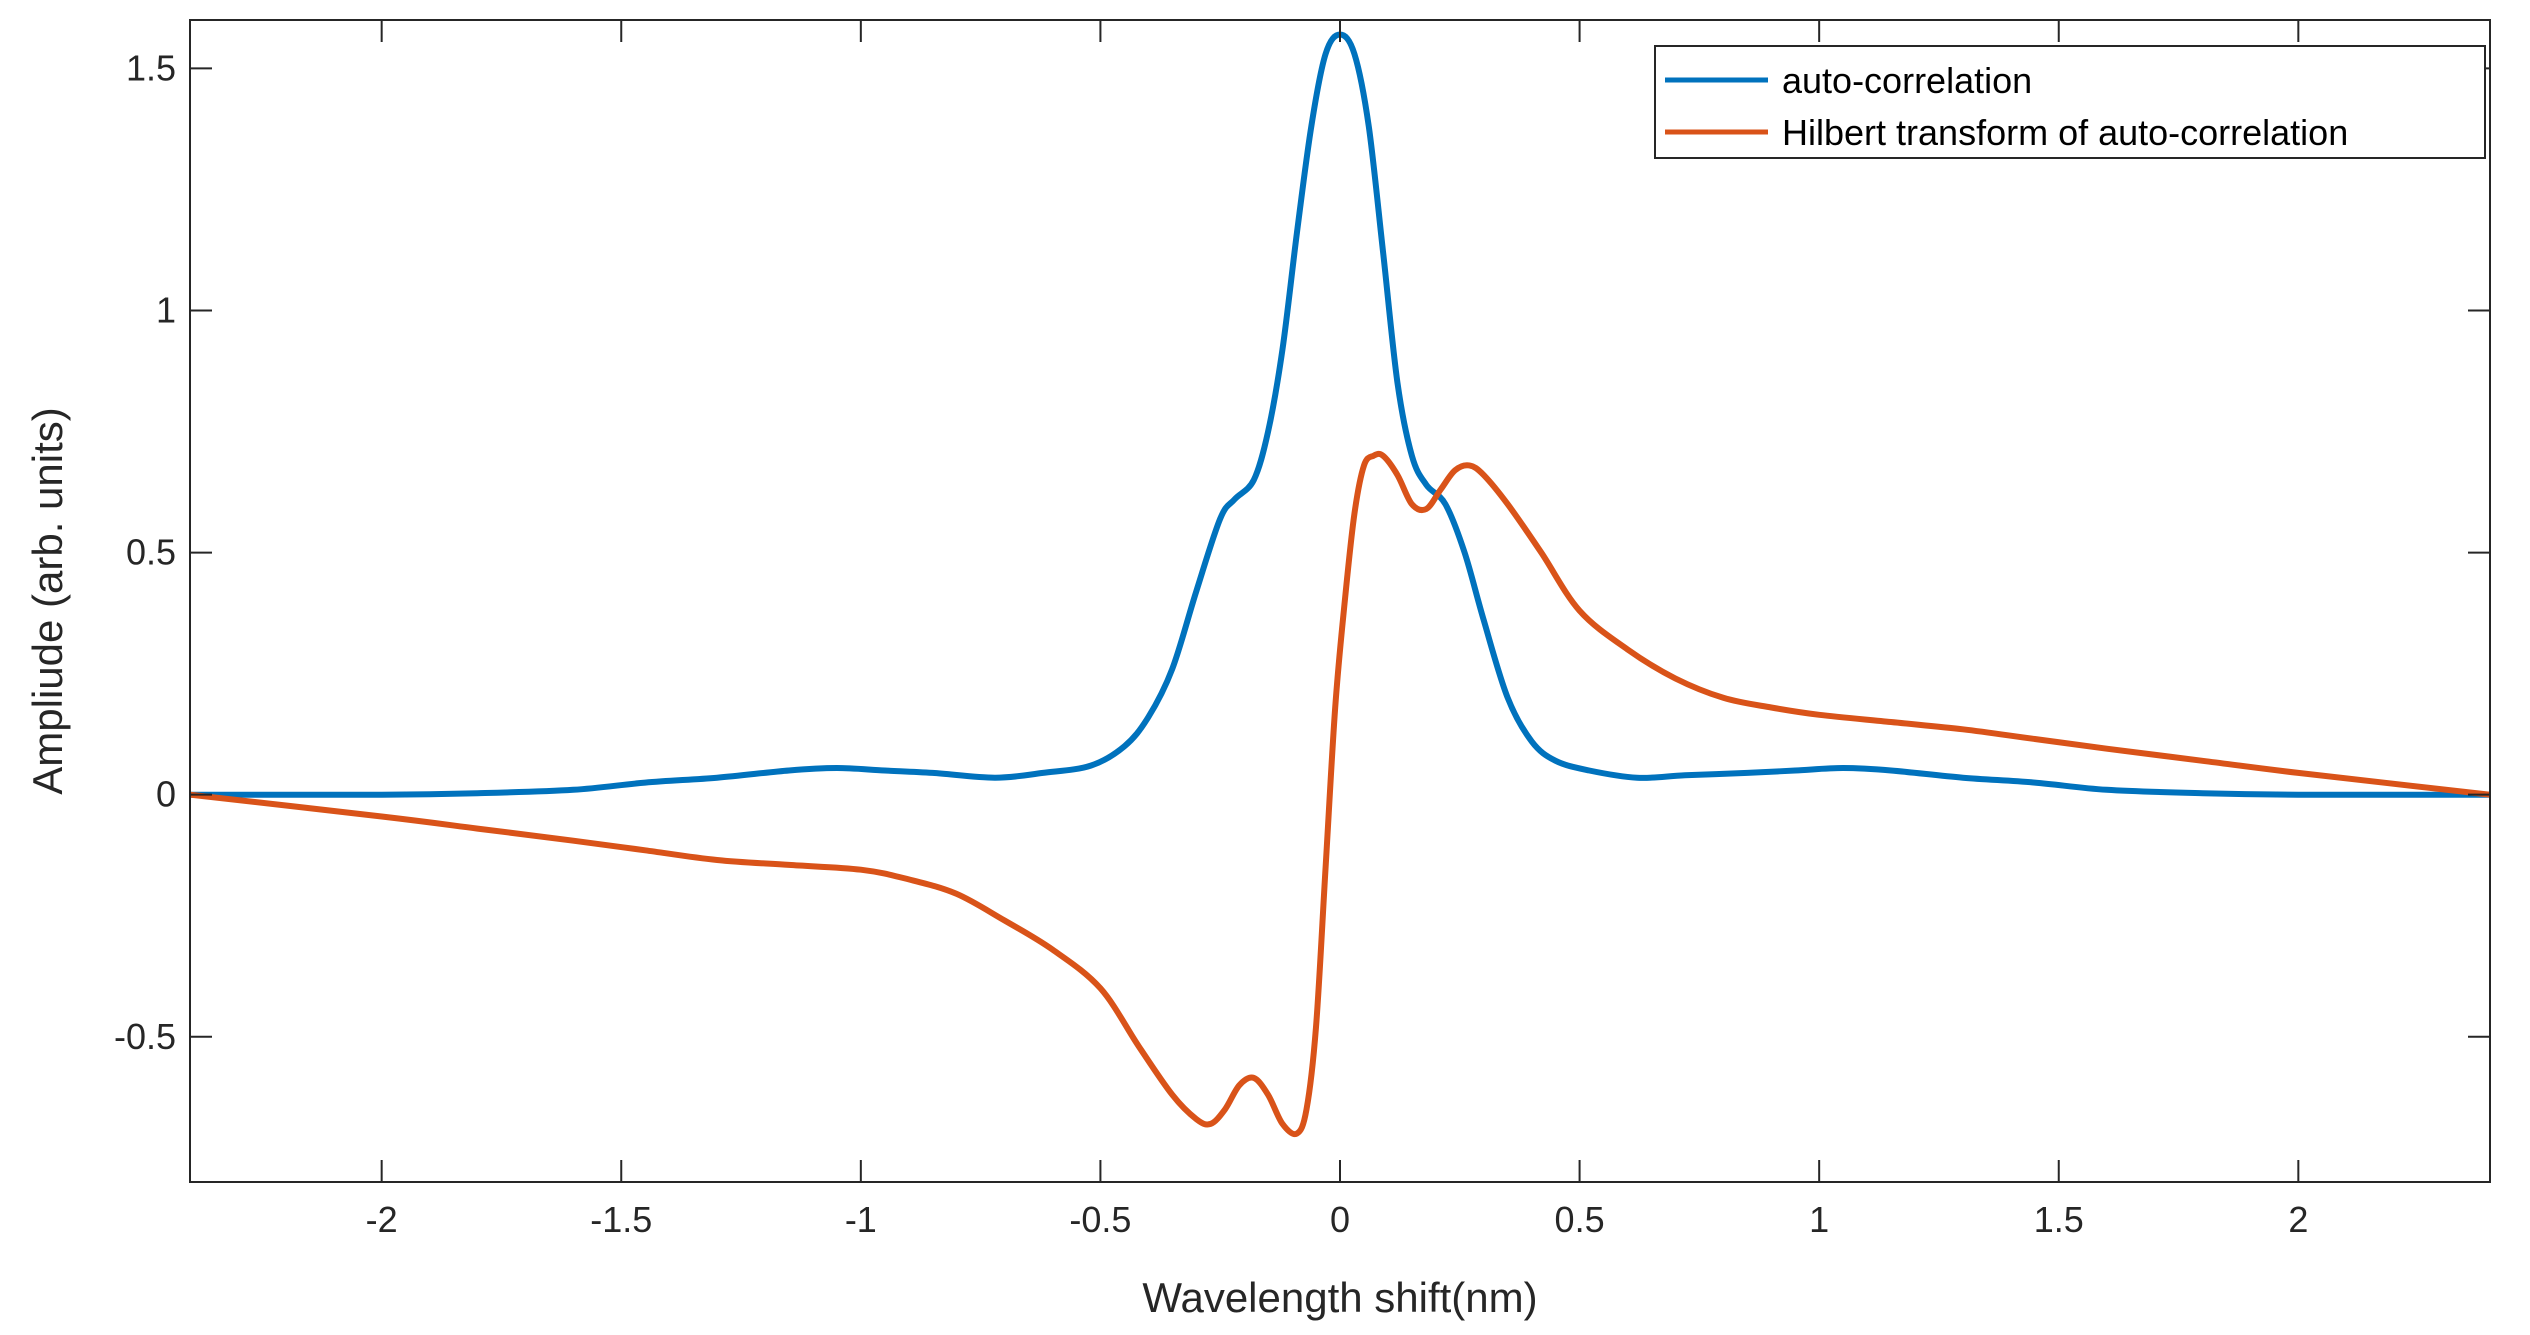  I want to click on y-tick-label-0: -0.5, so click(145, 1036).